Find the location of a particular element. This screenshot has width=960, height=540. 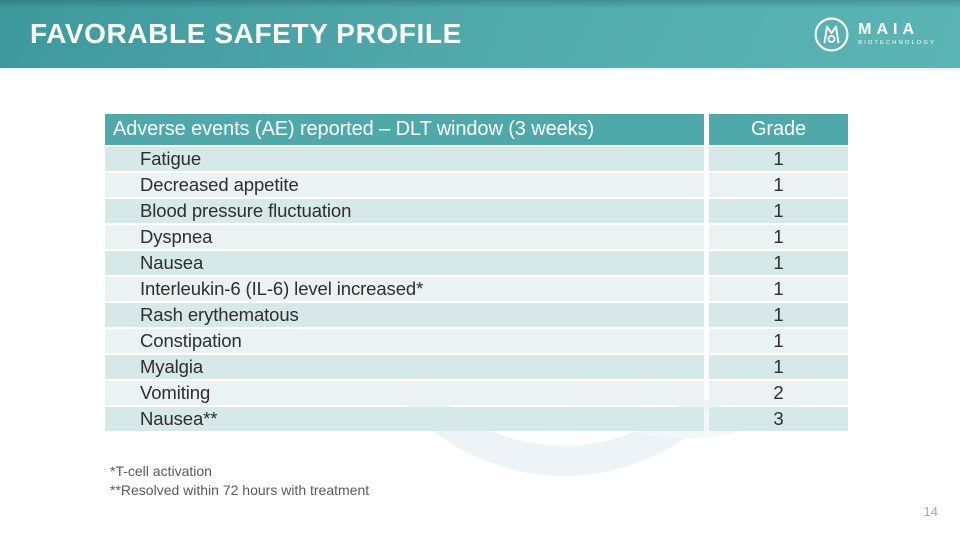

table-row: Rash erythematous 1 is located at coordinates (476, 315).